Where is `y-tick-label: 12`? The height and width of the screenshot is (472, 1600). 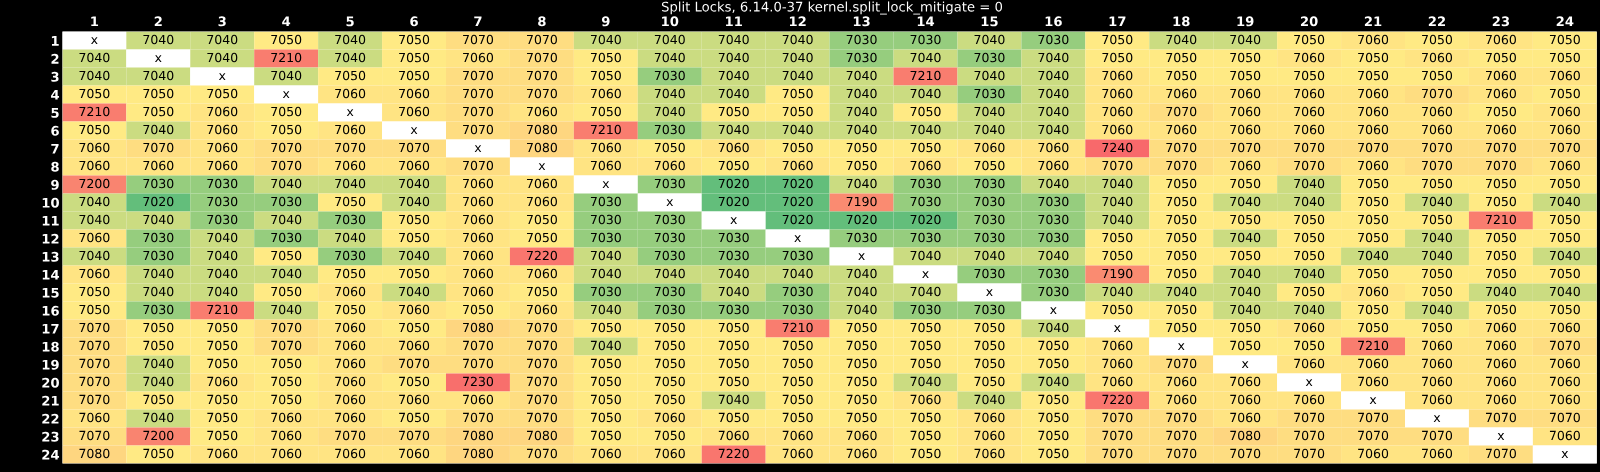 y-tick-label: 12 is located at coordinates (50, 238).